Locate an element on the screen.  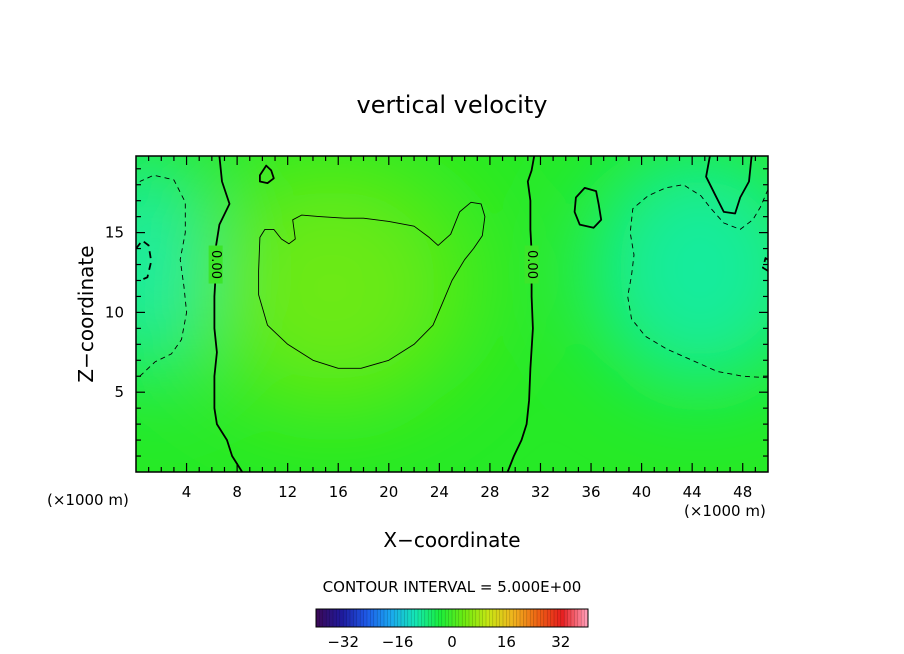
y-axis-label: Z−coordinate is located at coordinates (86, 313).